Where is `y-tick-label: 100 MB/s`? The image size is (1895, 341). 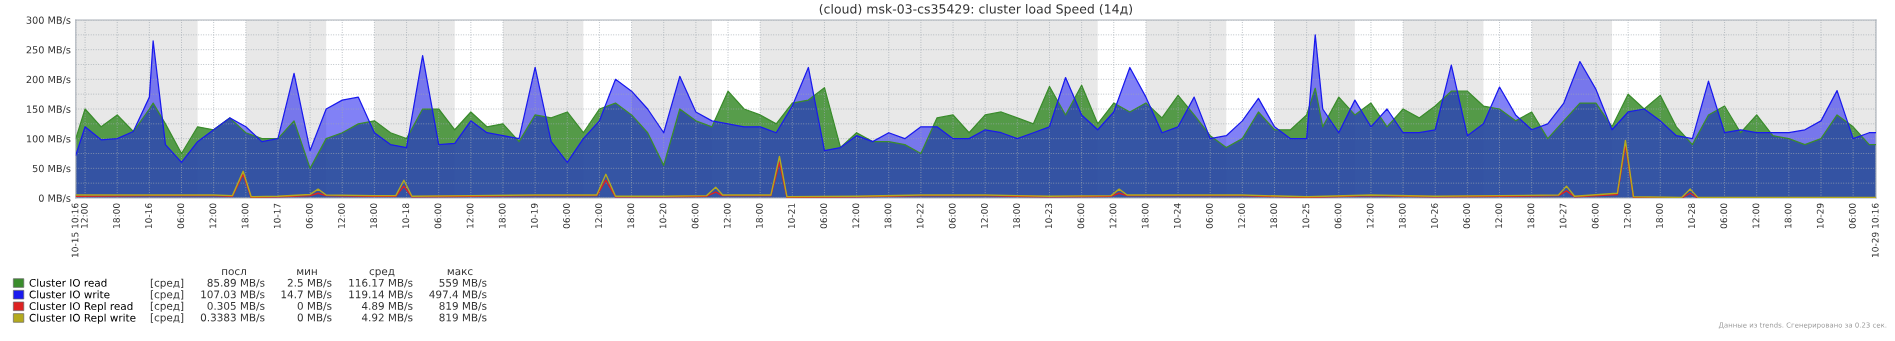
y-tick-label: 100 MB/s is located at coordinates (48, 139).